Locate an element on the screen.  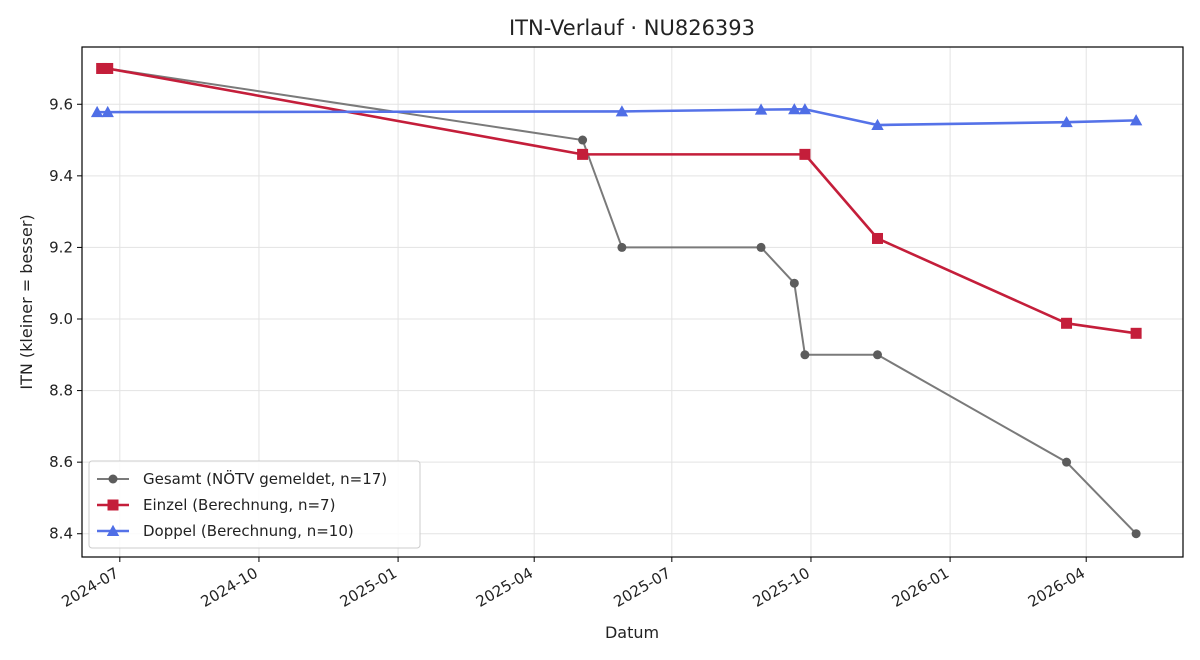
legend-label: Doppel (Berechnung, n=10) is located at coordinates (248, 531).